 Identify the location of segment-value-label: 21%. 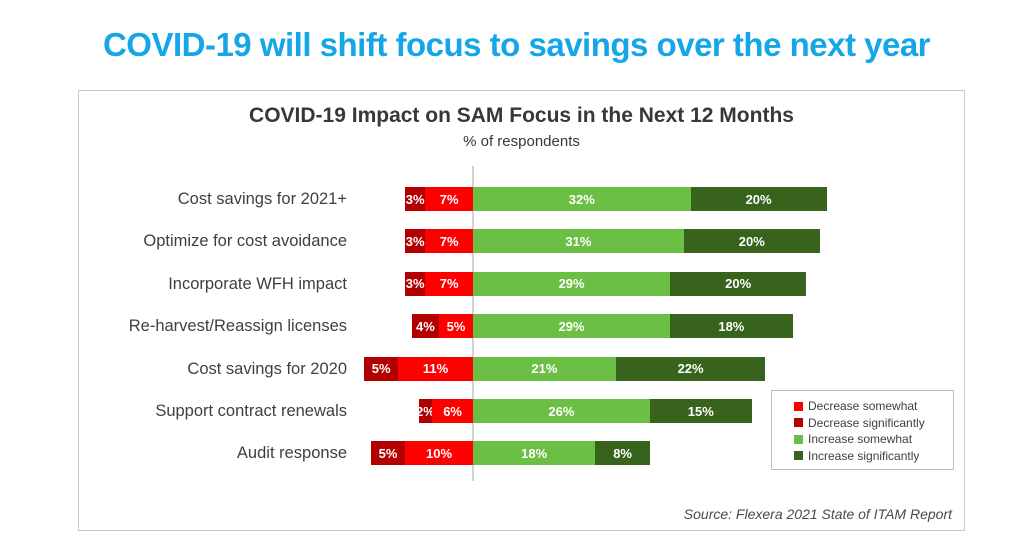
(544, 369).